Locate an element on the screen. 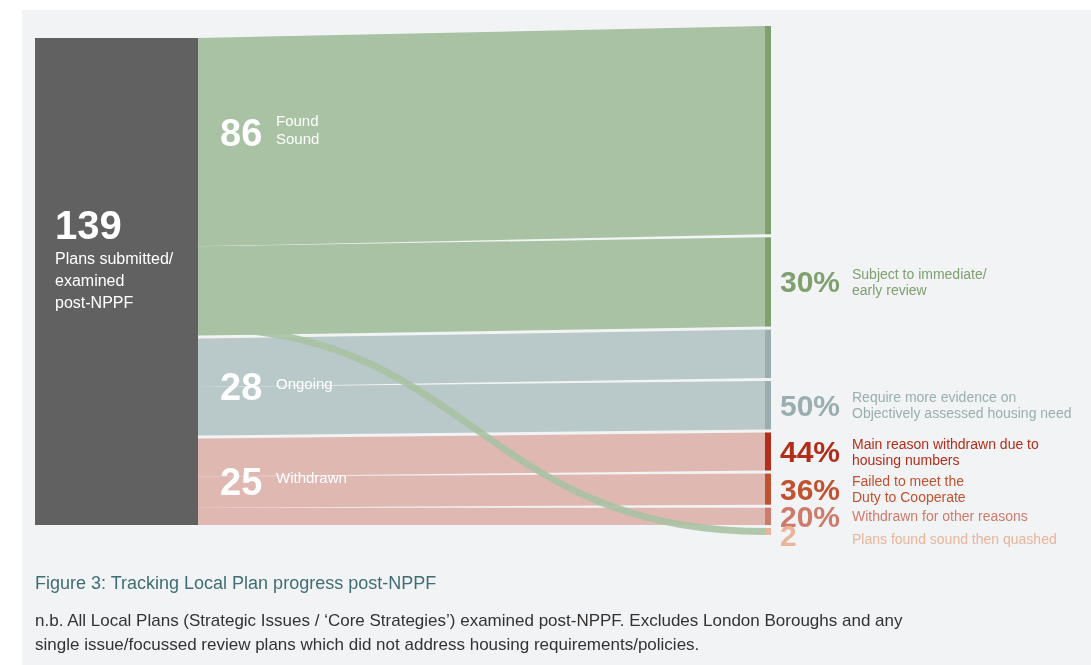  category-label: Found Sound is located at coordinates (298, 129).